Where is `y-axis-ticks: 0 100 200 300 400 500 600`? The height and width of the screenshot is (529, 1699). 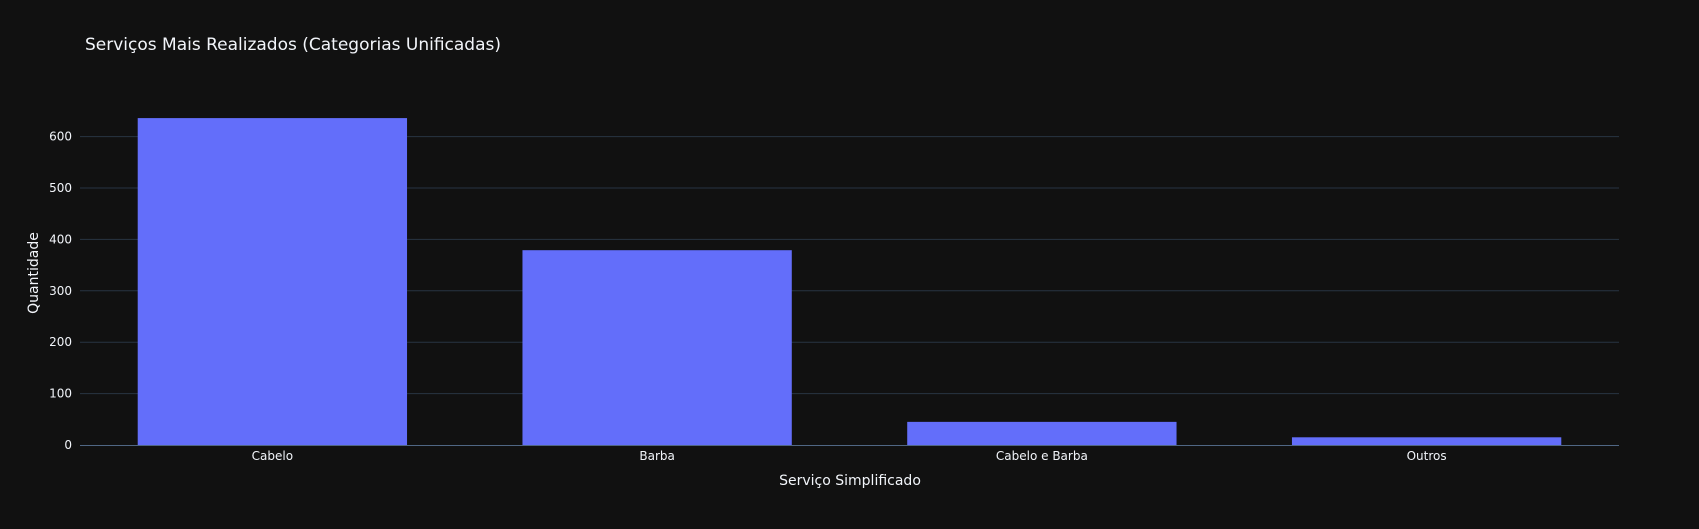
y-axis-ticks: 0 100 200 300 400 500 600 is located at coordinates (60, 291).